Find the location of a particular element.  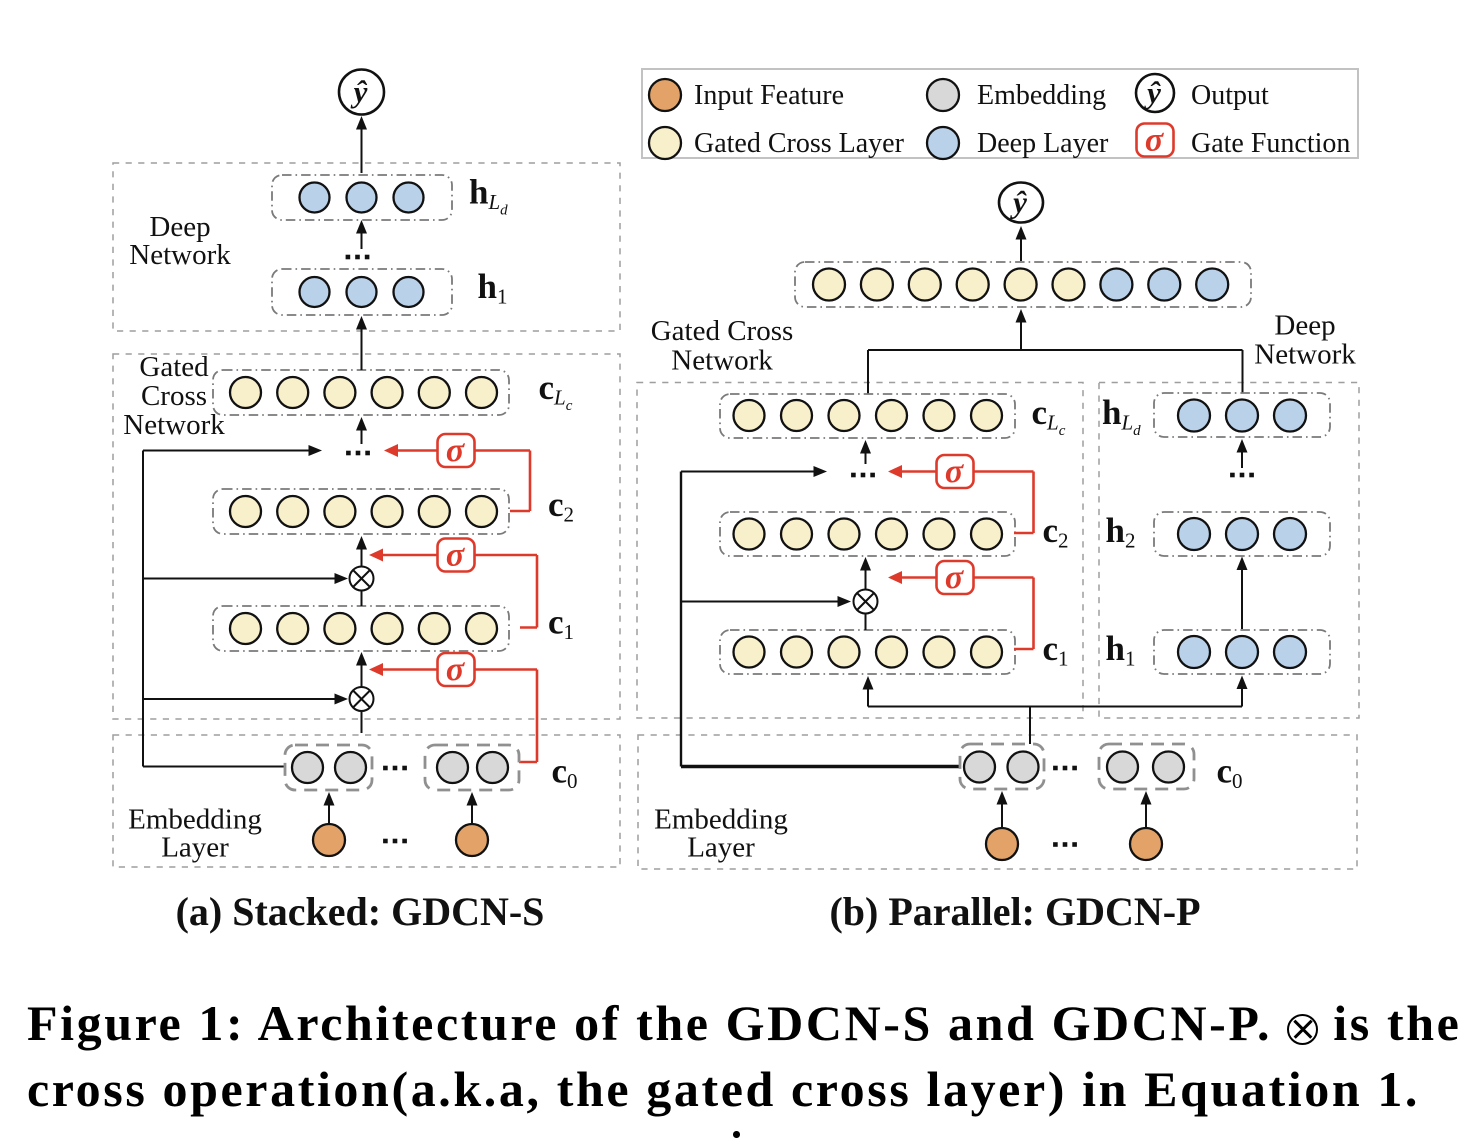

svg-text: Deep Layer is located at coordinates (1043, 143).